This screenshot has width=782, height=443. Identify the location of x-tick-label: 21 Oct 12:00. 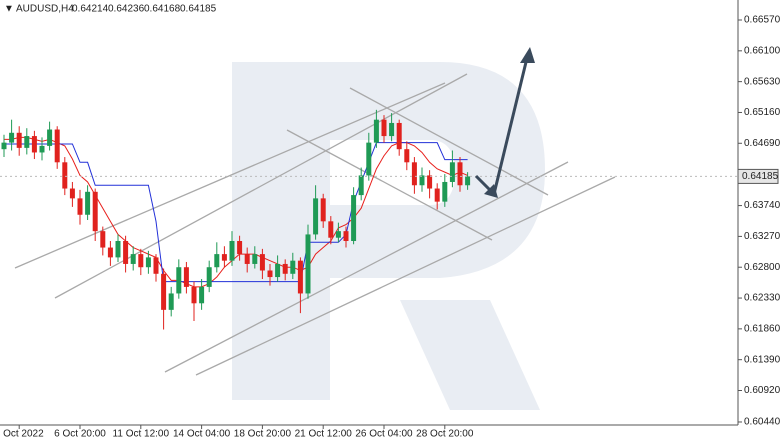
(324, 434).